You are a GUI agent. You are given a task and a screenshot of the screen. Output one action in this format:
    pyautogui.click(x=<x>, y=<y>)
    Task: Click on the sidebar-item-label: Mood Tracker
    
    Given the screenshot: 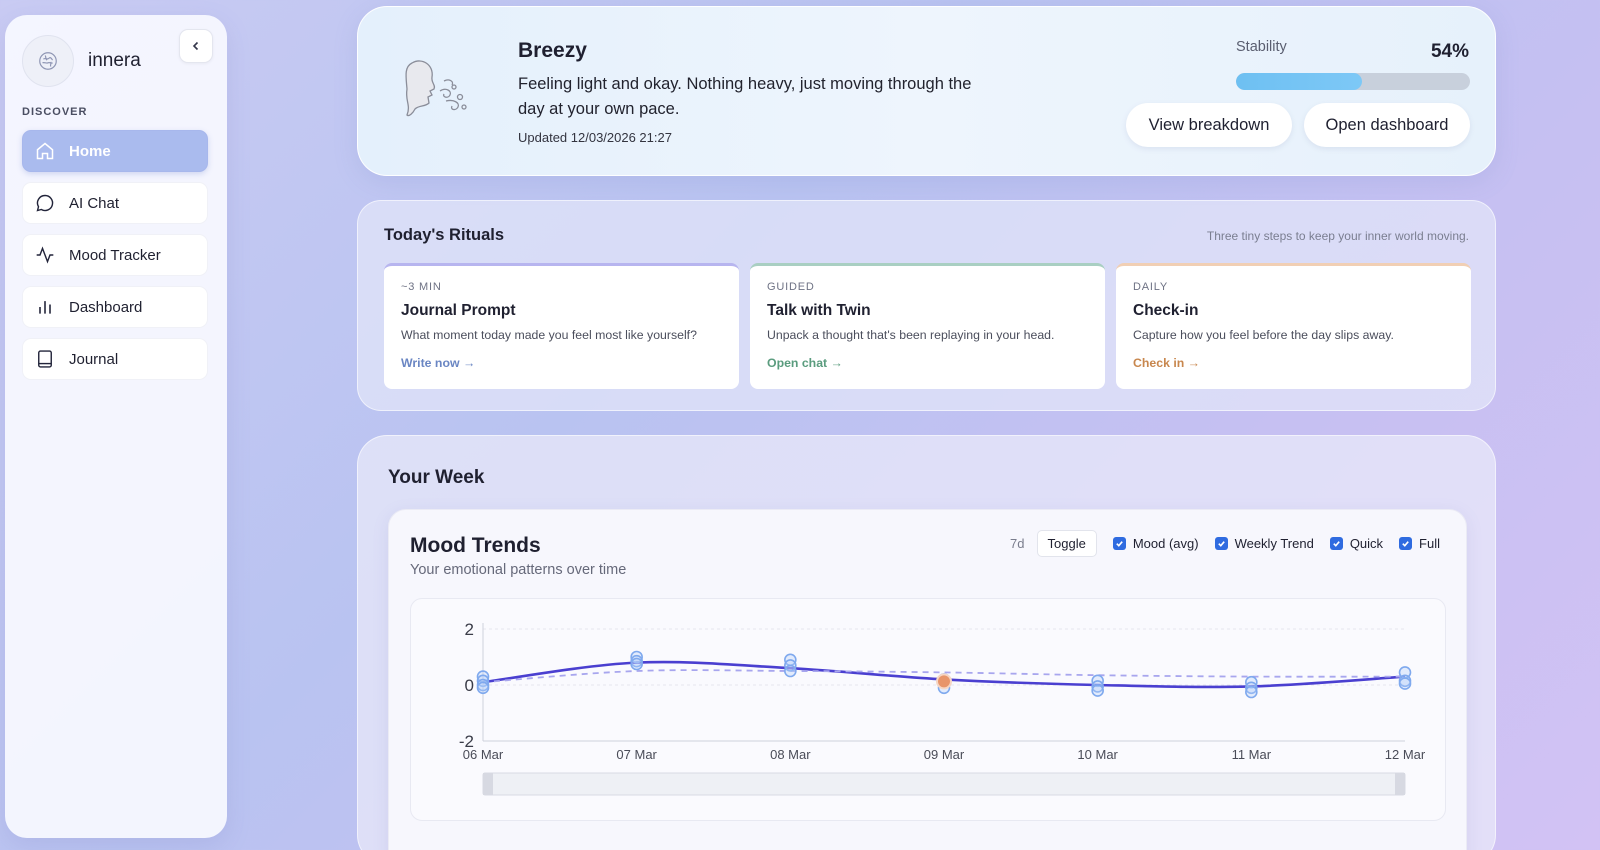 What is the action you would take?
    pyautogui.click(x=115, y=255)
    